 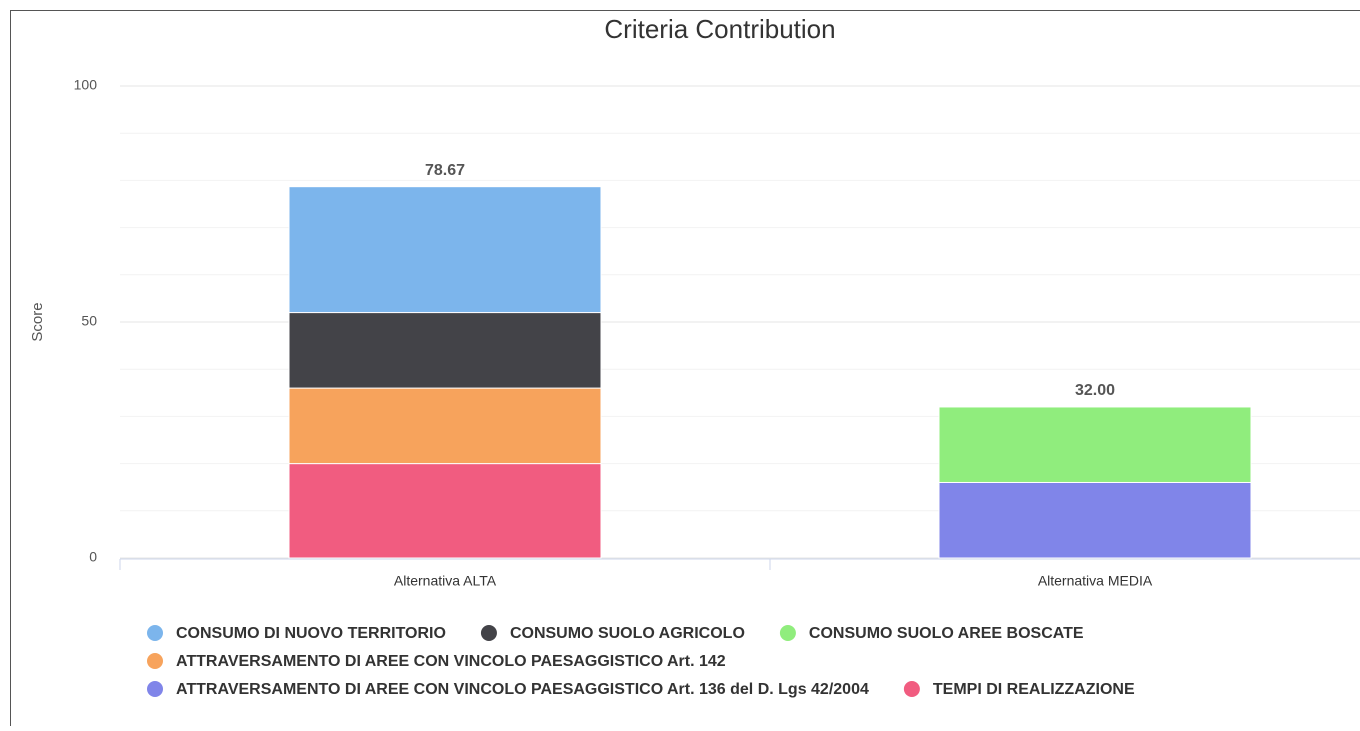 I want to click on y-tick-label: 50, so click(x=89, y=321).